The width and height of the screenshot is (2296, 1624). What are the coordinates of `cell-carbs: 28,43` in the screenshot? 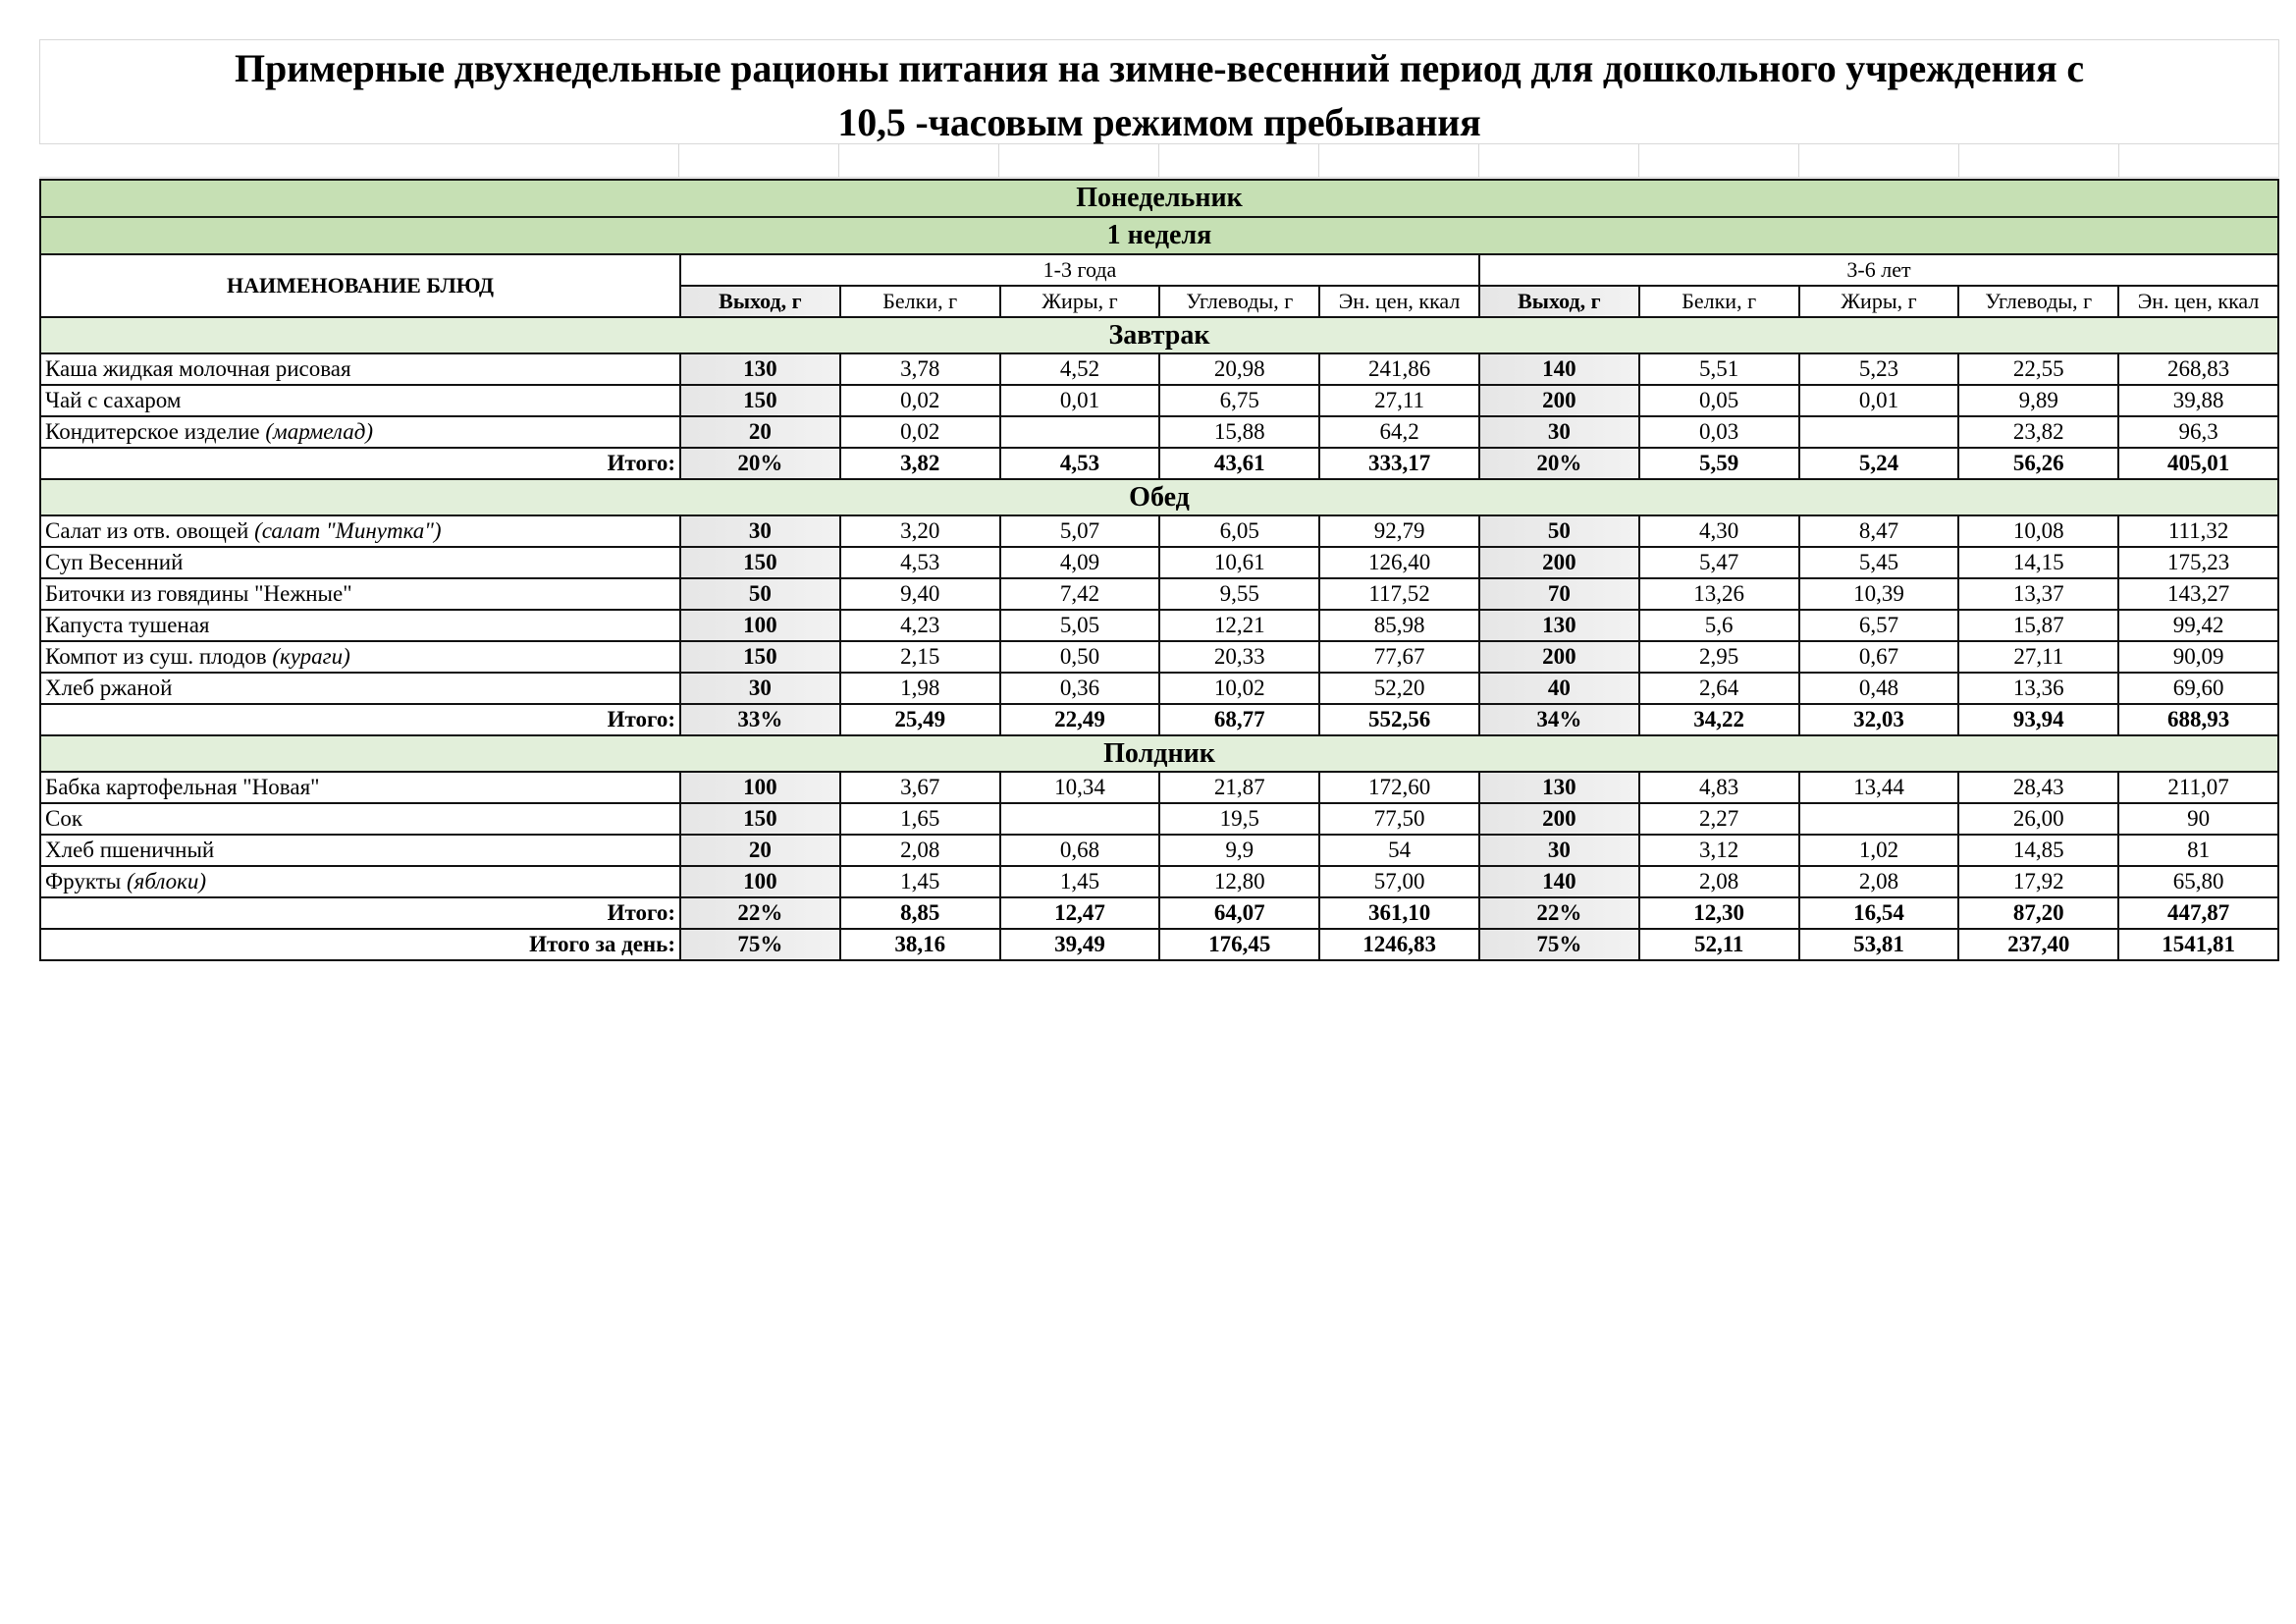 It's located at (2038, 787).